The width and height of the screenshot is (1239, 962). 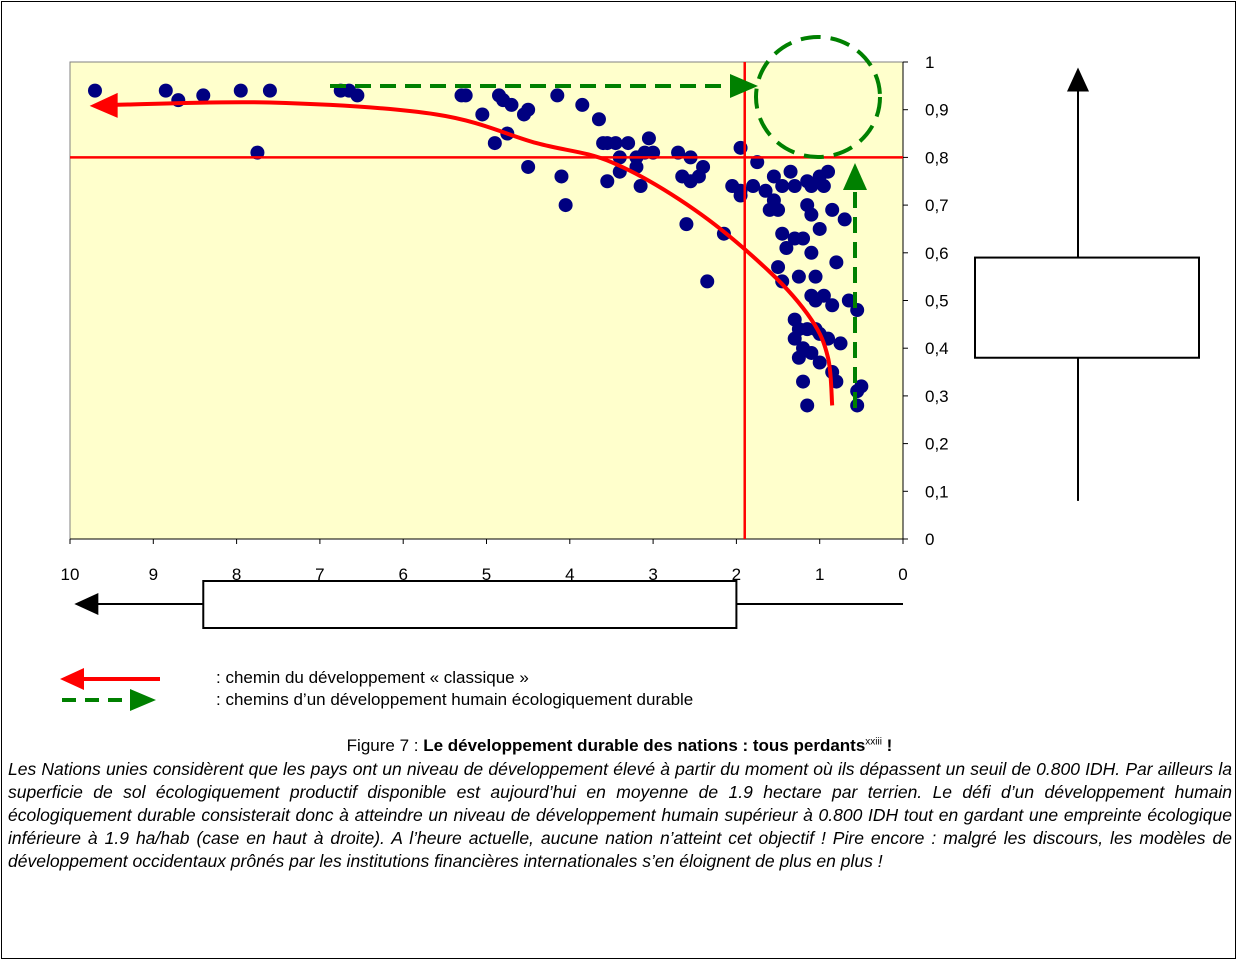 What do you see at coordinates (937, 396) in the screenshot?
I see `y-tick-label: 0,3` at bounding box center [937, 396].